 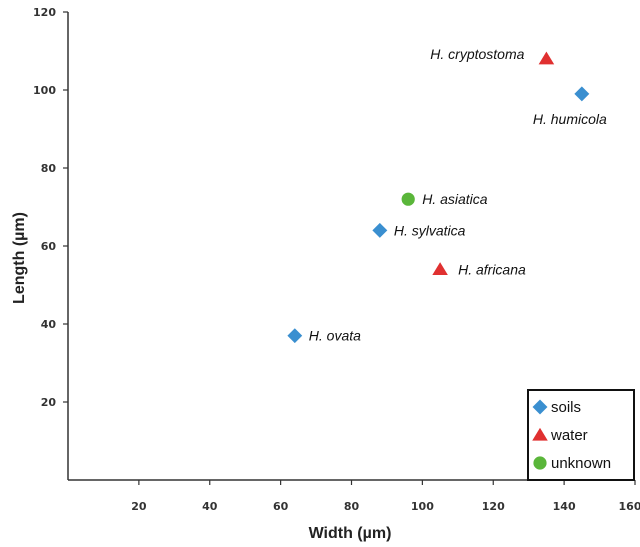 I want to click on legend: soils water unknown, so click(x=581, y=435).